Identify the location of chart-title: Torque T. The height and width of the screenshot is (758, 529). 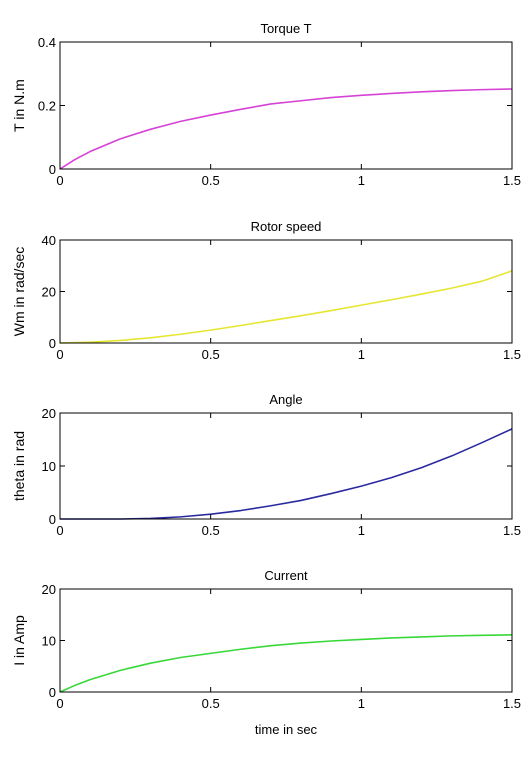
(285, 28).